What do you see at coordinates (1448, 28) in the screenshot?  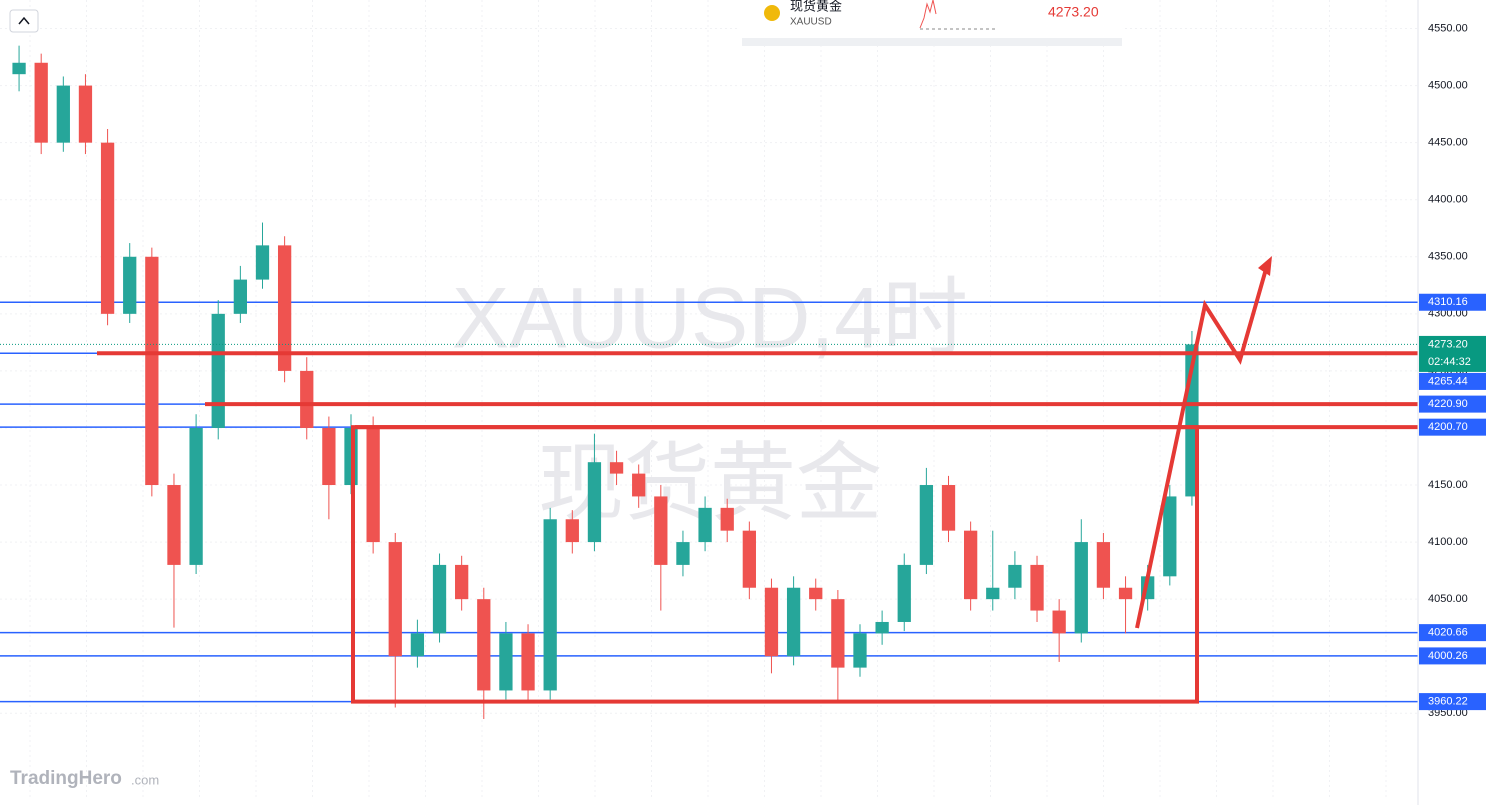 I see `y-tick-label: 4550.00` at bounding box center [1448, 28].